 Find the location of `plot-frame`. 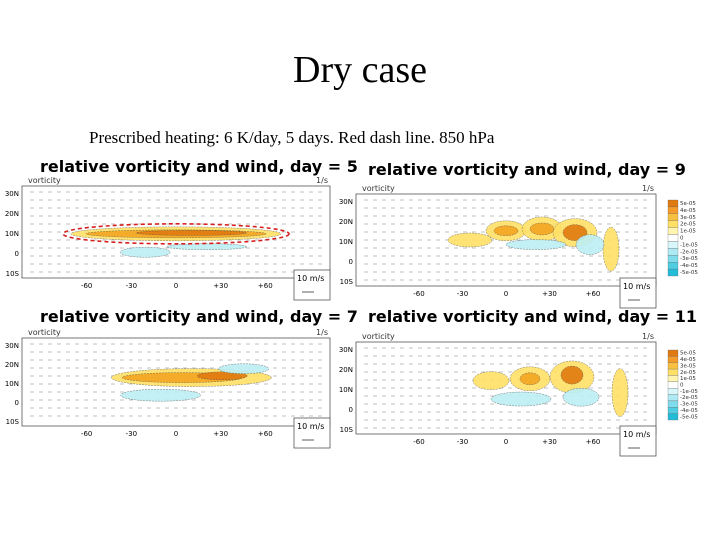

plot-frame is located at coordinates (506, 388).